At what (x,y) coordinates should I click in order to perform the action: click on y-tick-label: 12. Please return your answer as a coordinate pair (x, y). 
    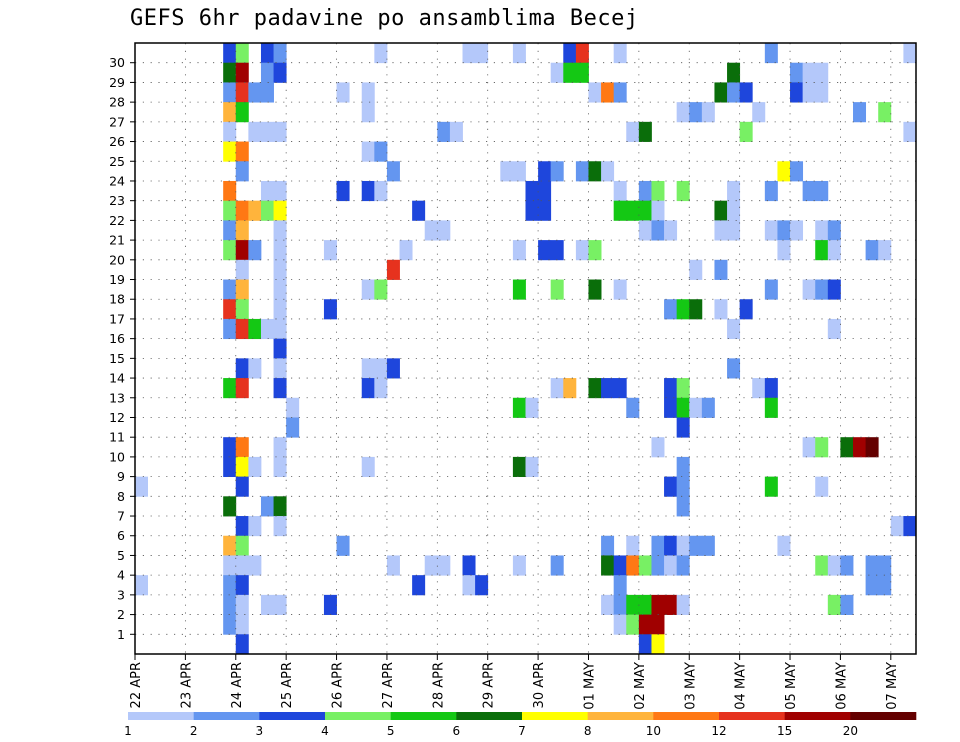
    Looking at the image, I should click on (117, 417).